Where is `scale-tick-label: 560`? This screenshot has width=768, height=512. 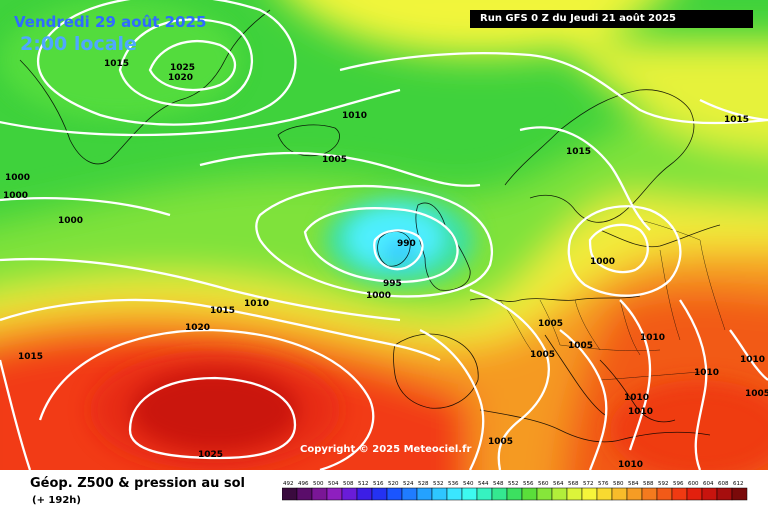 scale-tick-label: 560 is located at coordinates (543, 484).